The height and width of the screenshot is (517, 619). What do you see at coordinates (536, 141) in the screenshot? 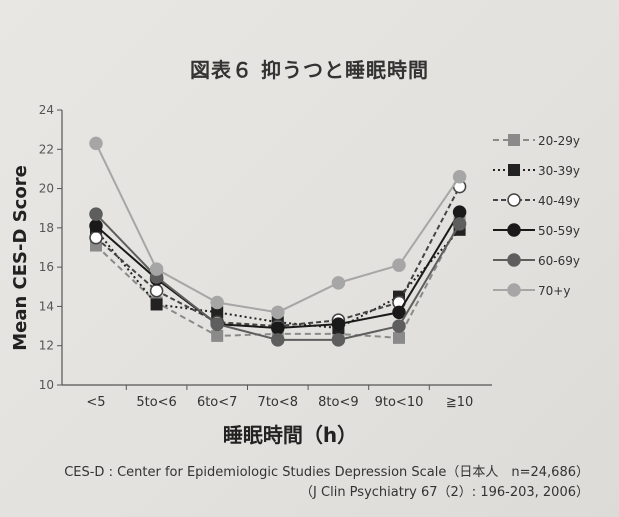
I see `legend-item: 20-29y` at bounding box center [536, 141].